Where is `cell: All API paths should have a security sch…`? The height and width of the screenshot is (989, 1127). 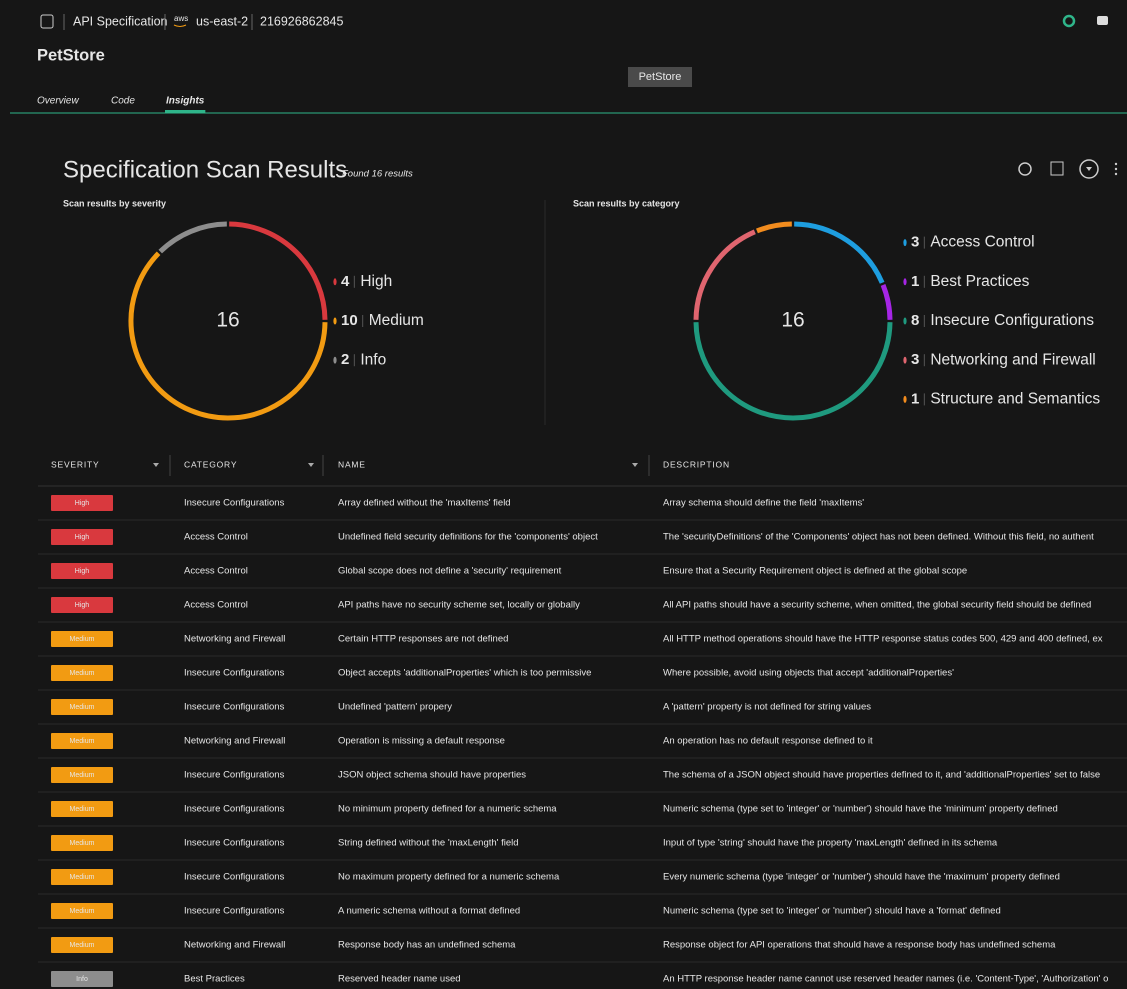
cell: All API paths should have a security sch… is located at coordinates (877, 605).